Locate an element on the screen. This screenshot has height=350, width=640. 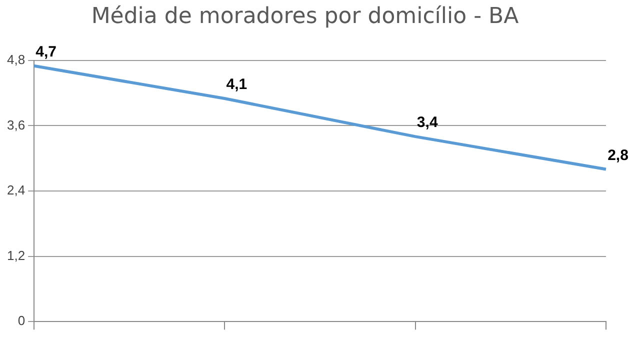
chart-title: Média de moradores por domicílio - BA is located at coordinates (305, 16).